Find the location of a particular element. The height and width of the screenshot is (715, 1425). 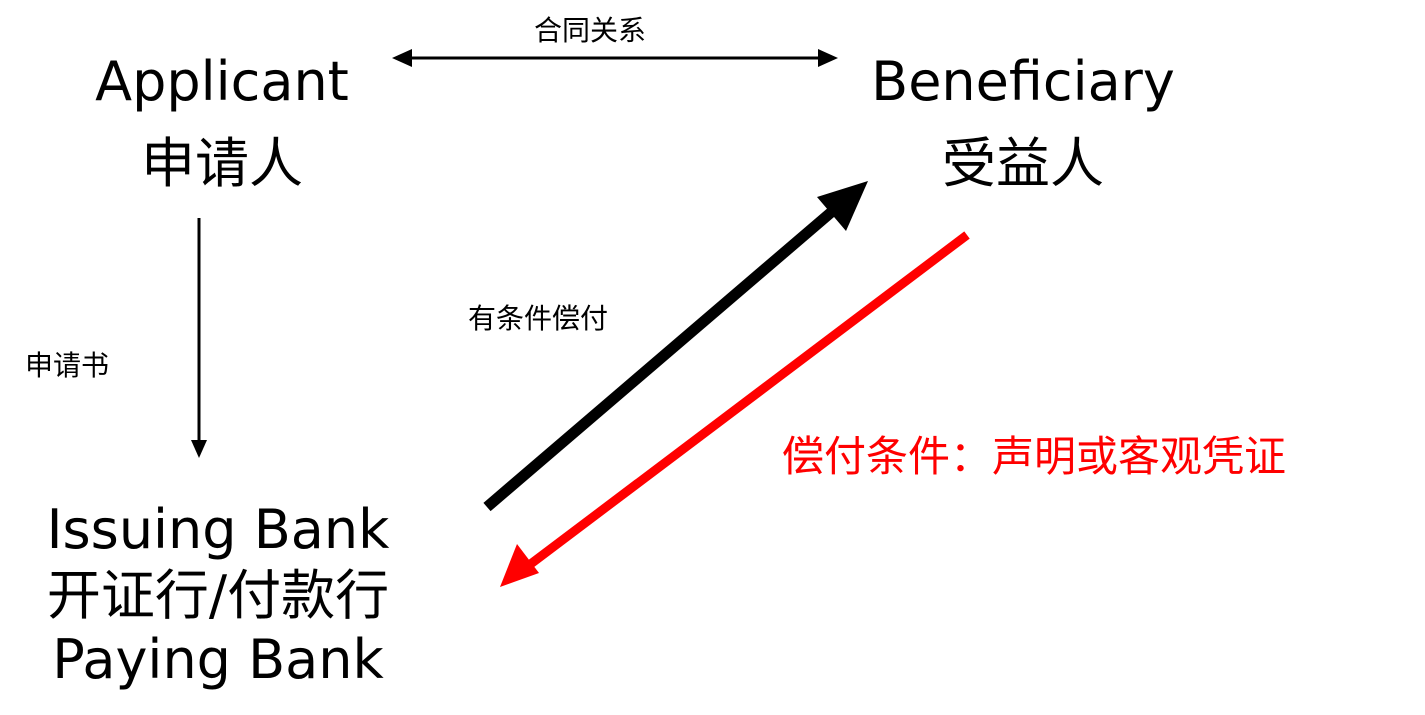

issuing-bank-zh: 开证行/付款行 is located at coordinates (218, 595).